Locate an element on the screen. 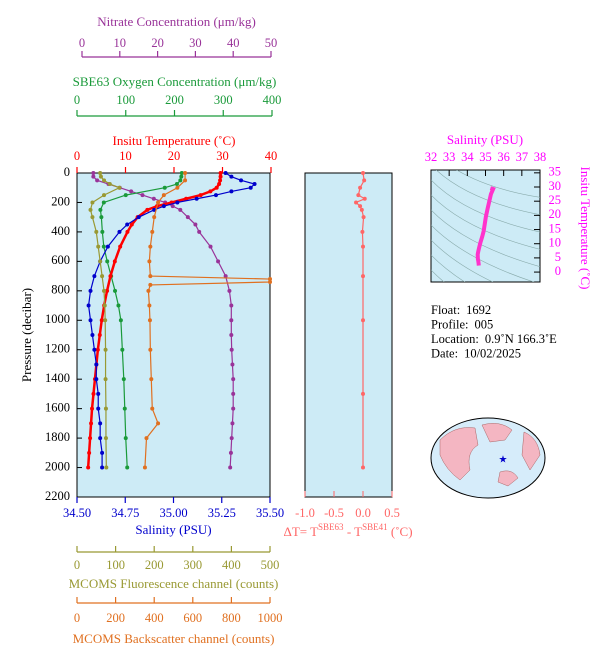  y-tick-label: 2000 is located at coordinates (57, 466).